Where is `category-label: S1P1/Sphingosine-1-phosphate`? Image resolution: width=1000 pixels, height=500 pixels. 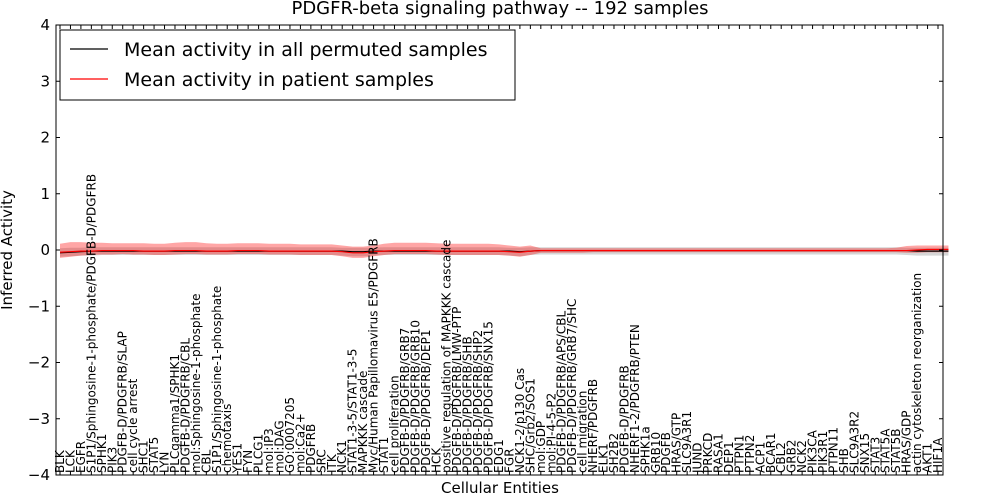
category-label: S1P1/Sphingosine-1-phosphate is located at coordinates (217, 379).